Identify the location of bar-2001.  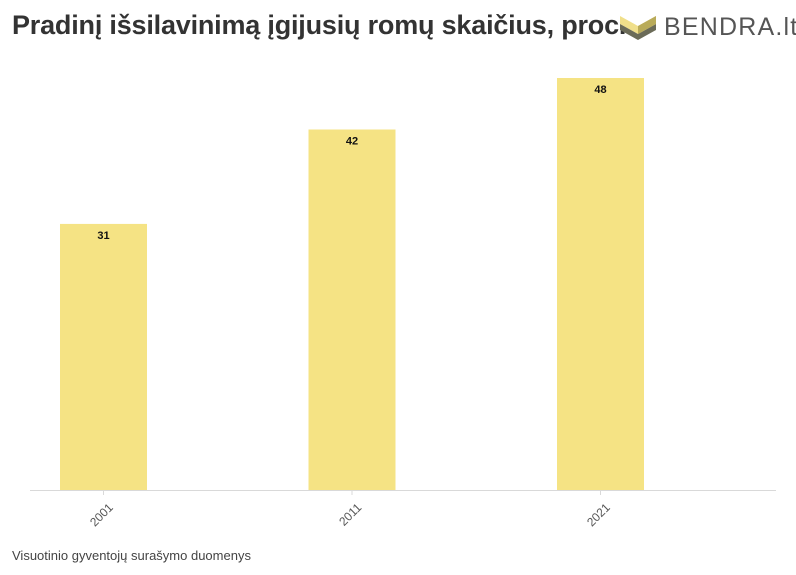
(103, 356).